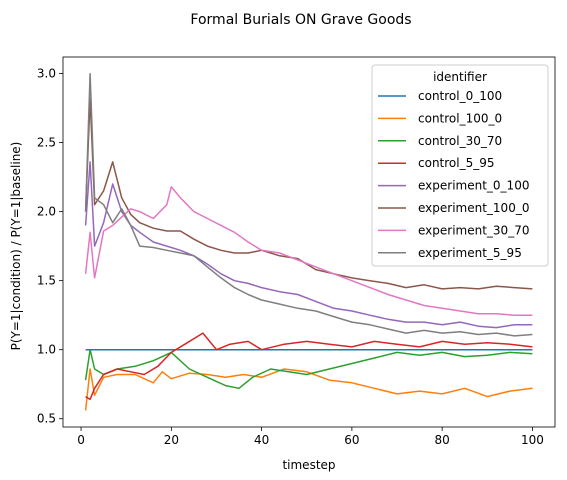 The height and width of the screenshot is (480, 567). Describe the element at coordinates (532, 440) in the screenshot. I see `x-tick-label: 100` at that location.